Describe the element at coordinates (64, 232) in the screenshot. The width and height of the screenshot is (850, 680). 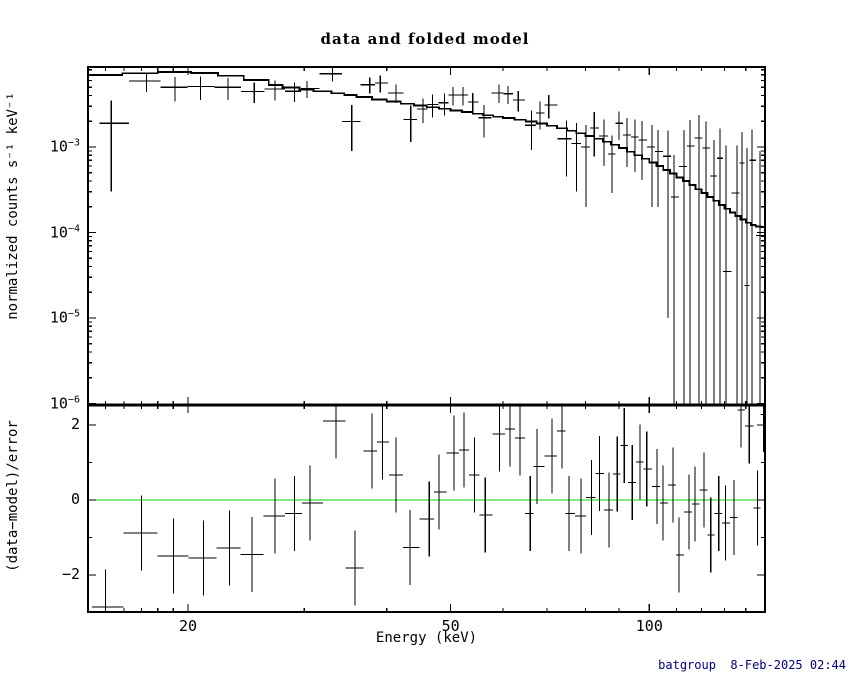
I see `y-tick-label-top: 10⁻⁴` at that location.